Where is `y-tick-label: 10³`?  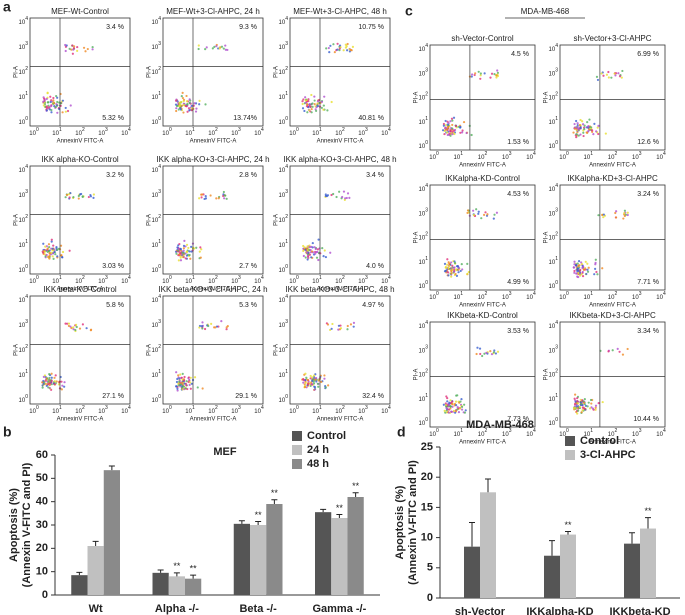 y-tick-label: 10³ is located at coordinates (424, 72).